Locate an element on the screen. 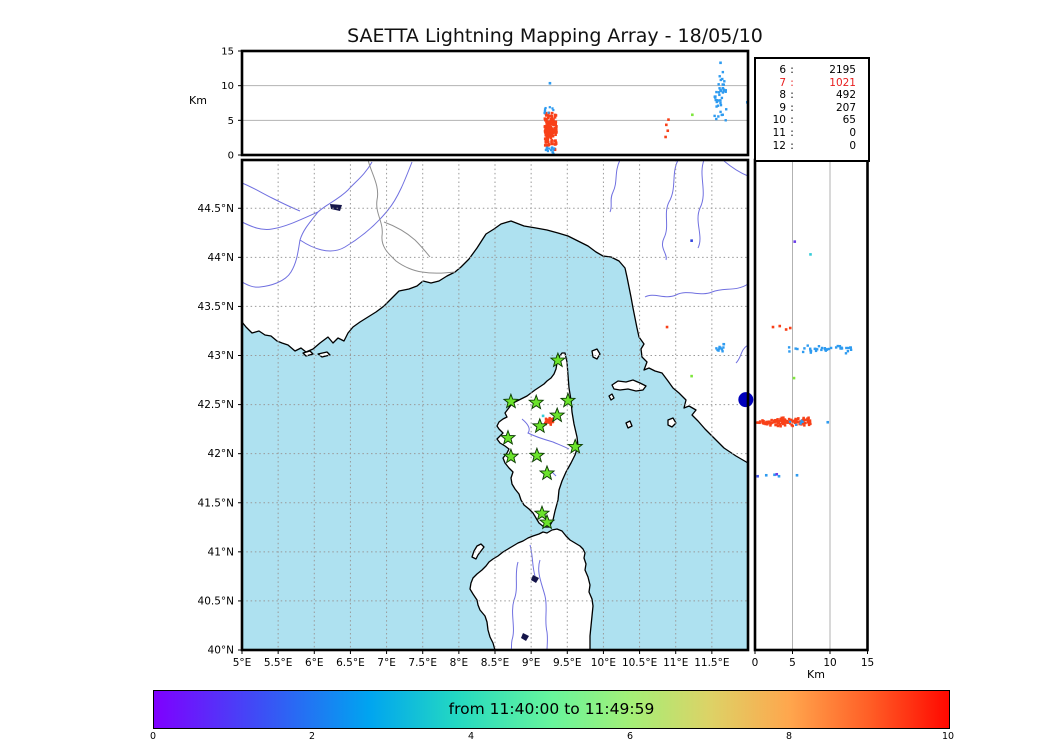 The height and width of the screenshot is (750, 1050). colorbar-tick: 6 is located at coordinates (630, 736).